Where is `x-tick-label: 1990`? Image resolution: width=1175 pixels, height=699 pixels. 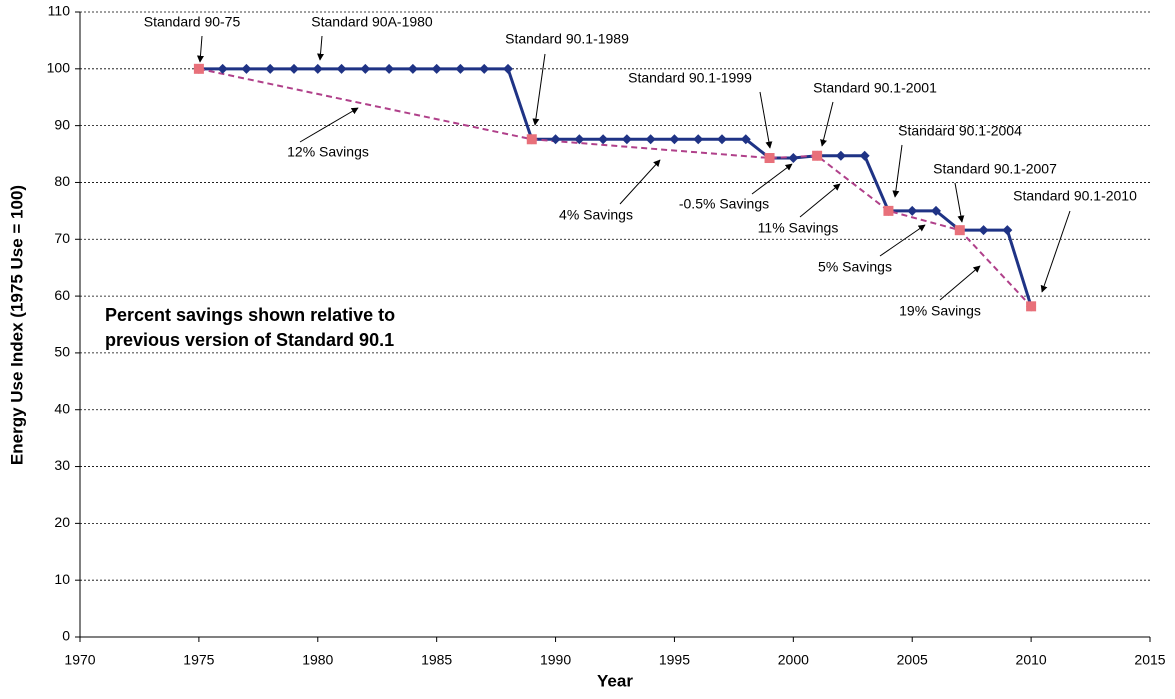 x-tick-label: 1990 is located at coordinates (555, 660).